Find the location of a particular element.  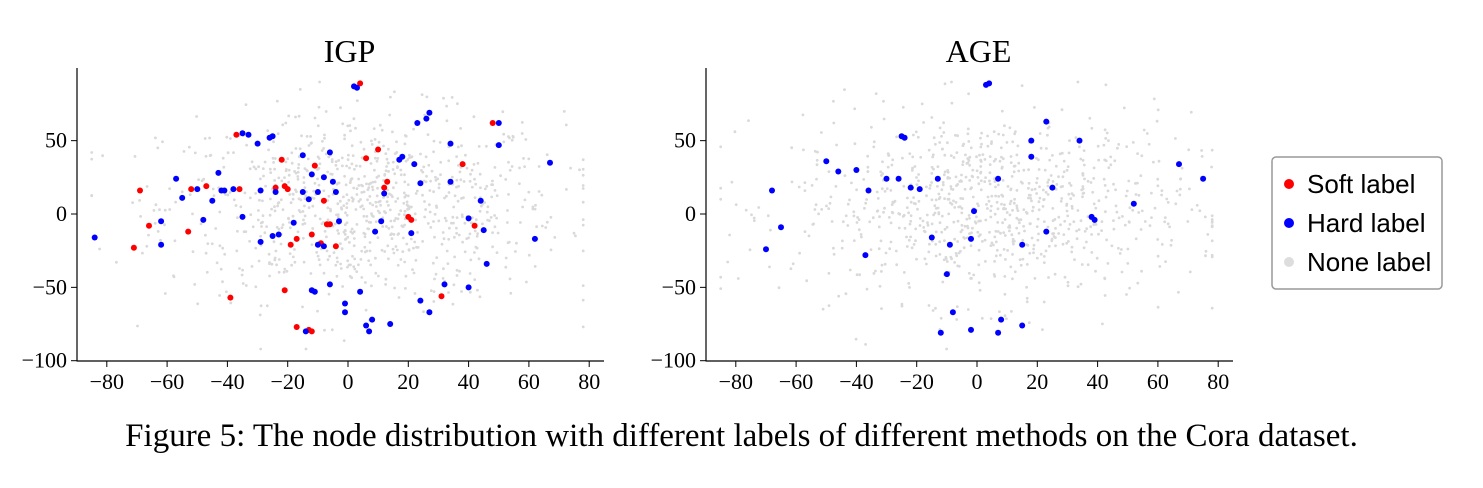

x-tick-label: −20 is located at coordinates (916, 381).